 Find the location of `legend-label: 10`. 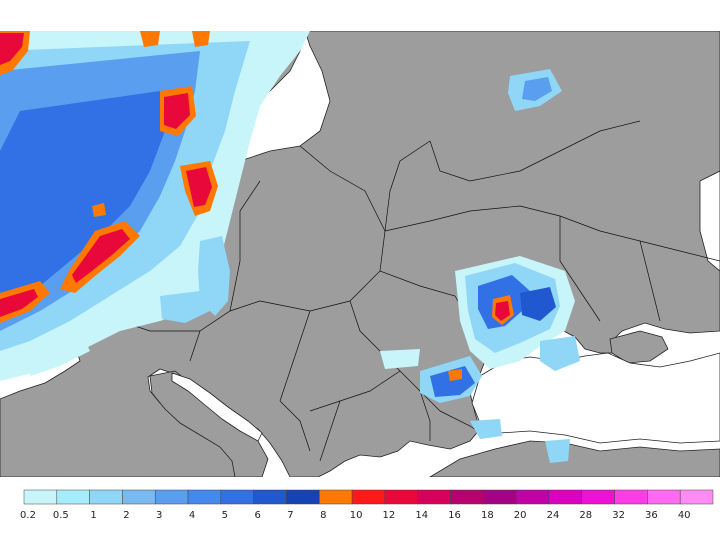

legend-label: 10 is located at coordinates (356, 515).